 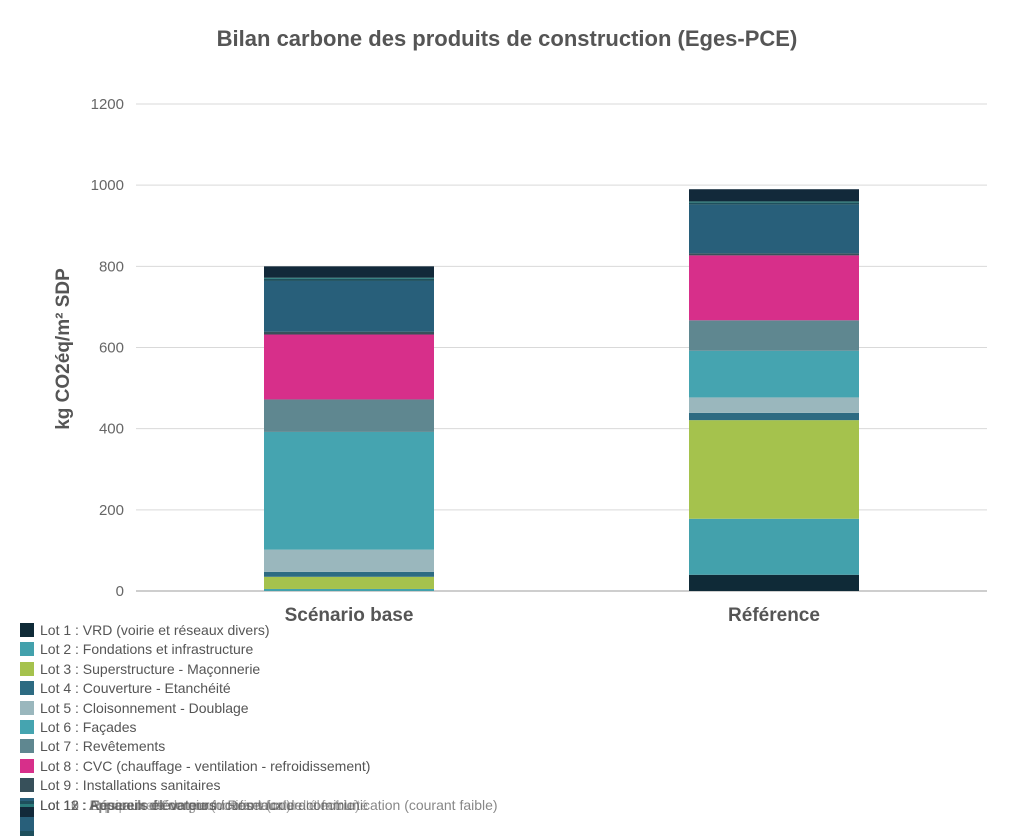 I want to click on legend-item: Lot 7 : Revêtements, so click(x=370, y=746).